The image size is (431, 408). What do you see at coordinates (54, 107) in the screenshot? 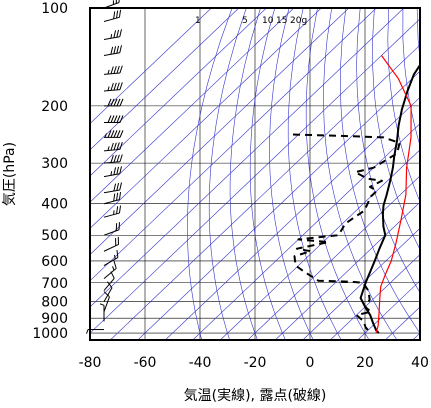
I see `y-tick-label: 200` at bounding box center [54, 107].